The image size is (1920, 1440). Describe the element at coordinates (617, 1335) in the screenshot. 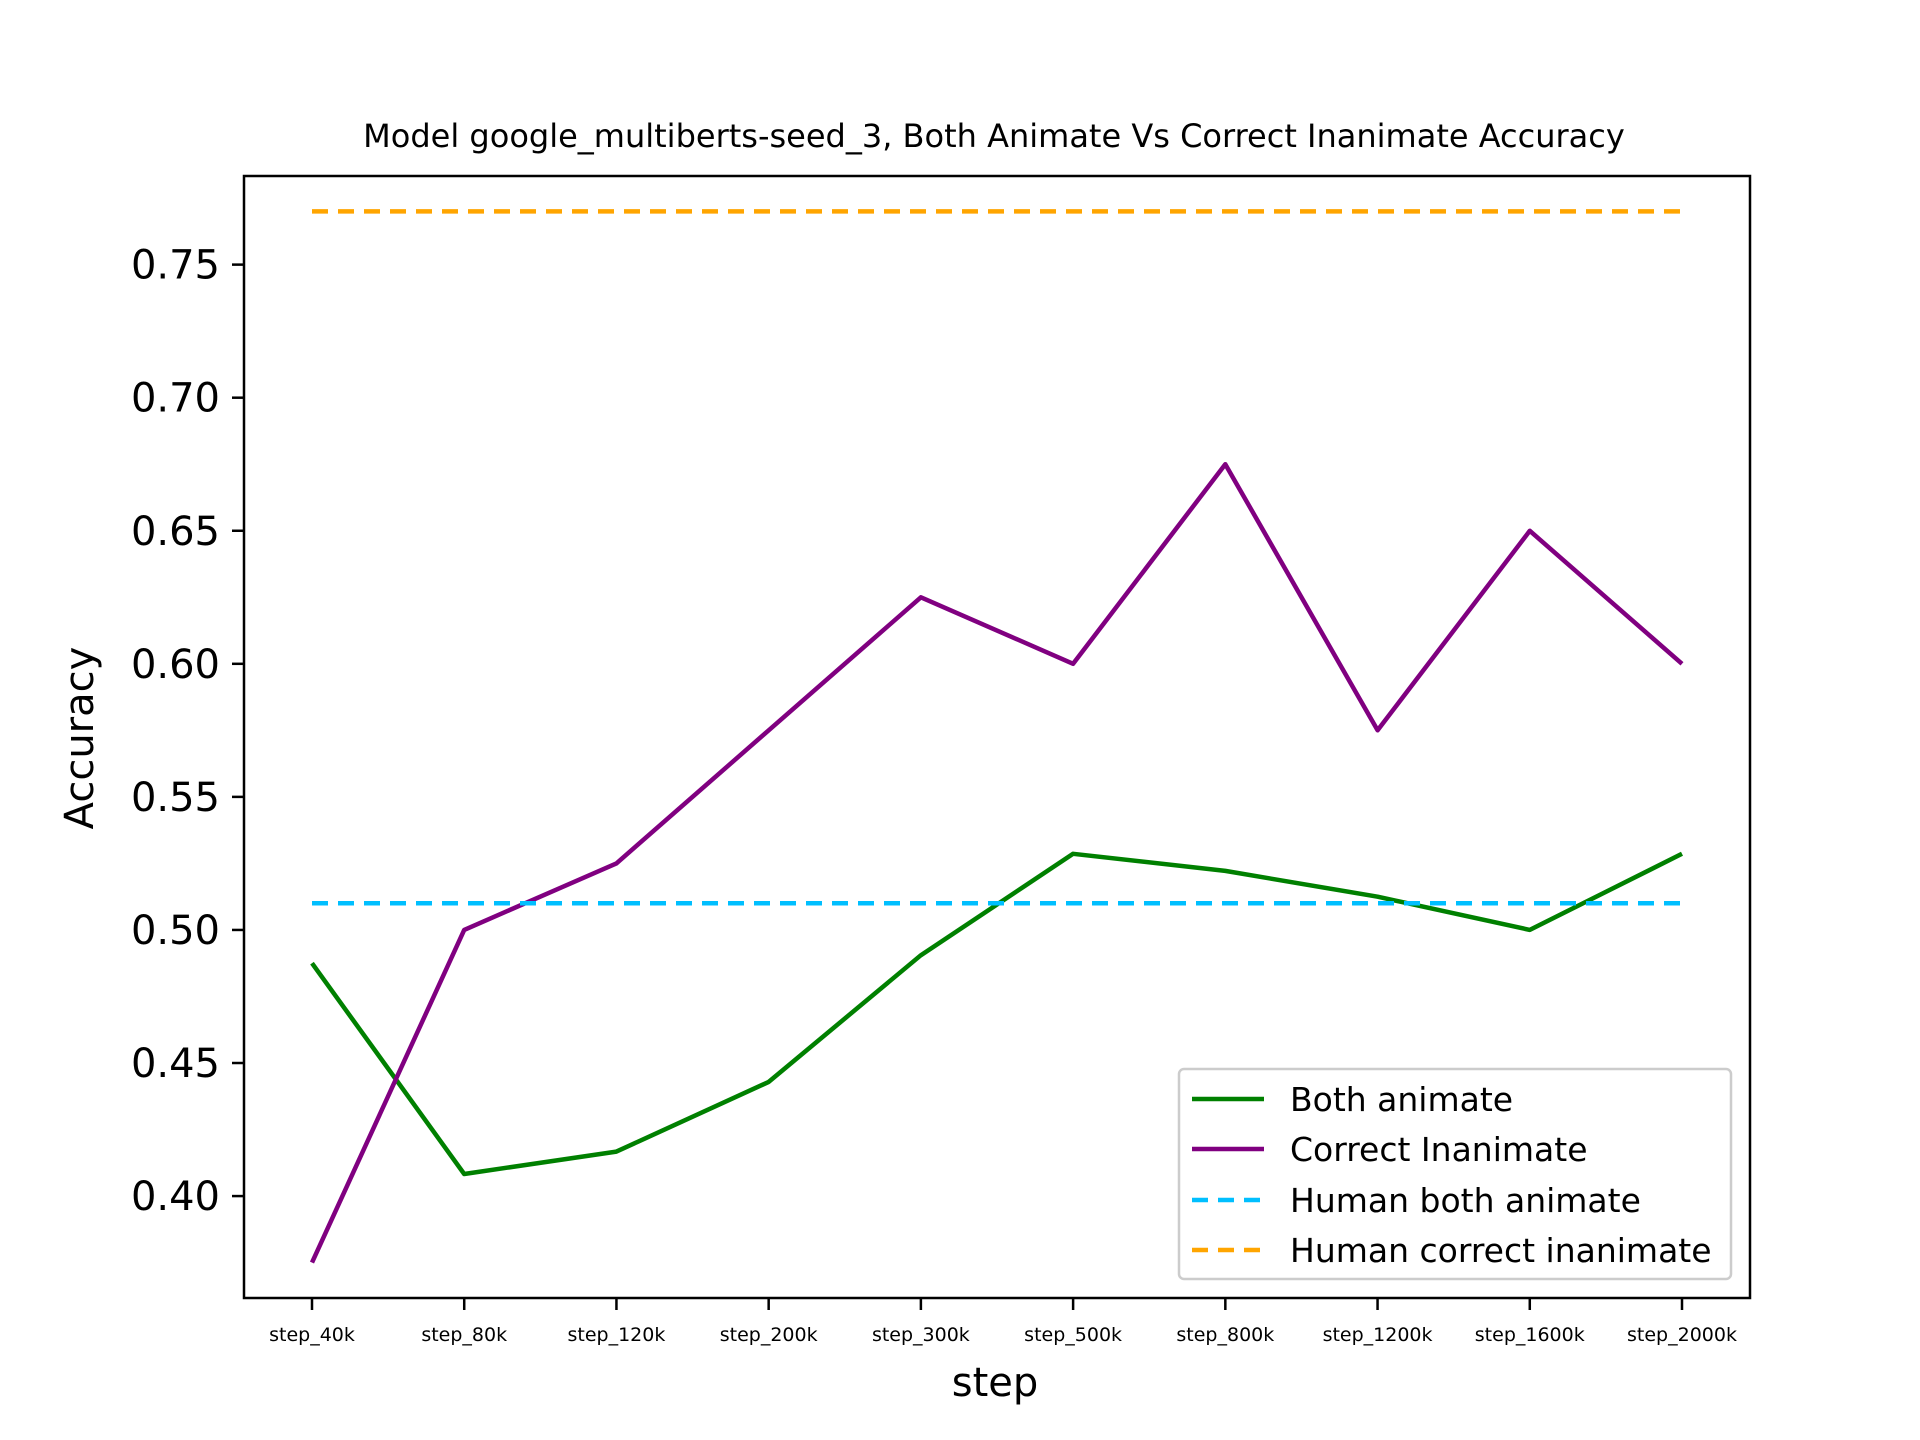

I see `x-tick-label: step_120k` at that location.